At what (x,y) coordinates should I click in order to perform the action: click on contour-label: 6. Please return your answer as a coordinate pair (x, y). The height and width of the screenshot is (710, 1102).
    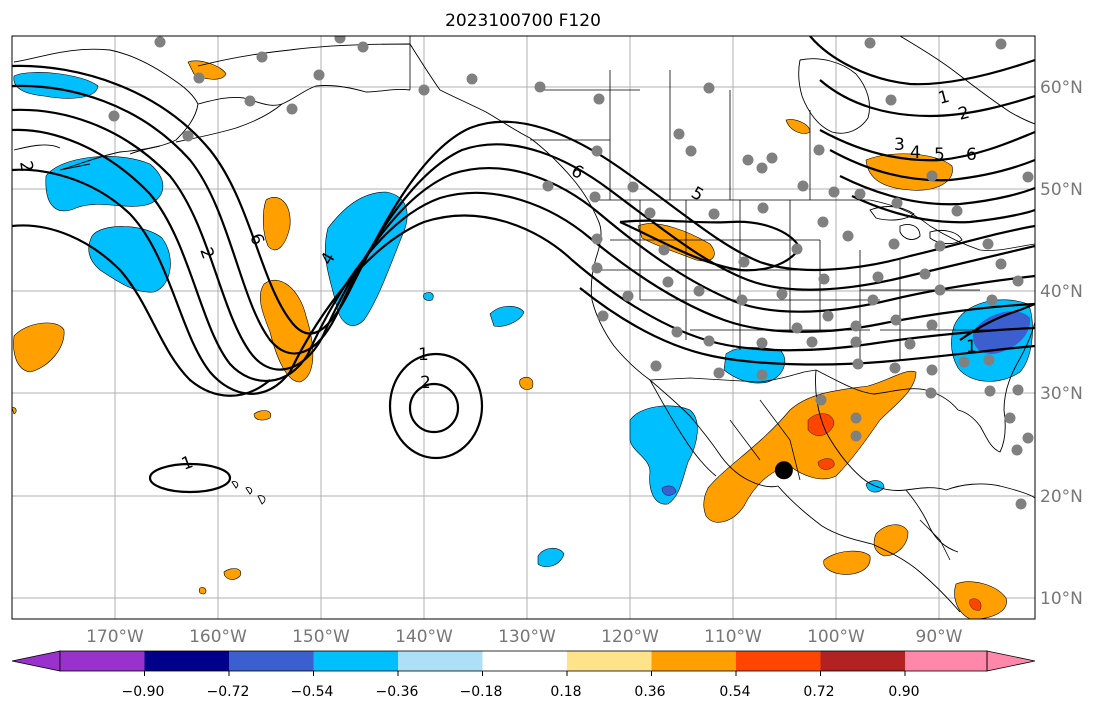
    Looking at the image, I should click on (971, 155).